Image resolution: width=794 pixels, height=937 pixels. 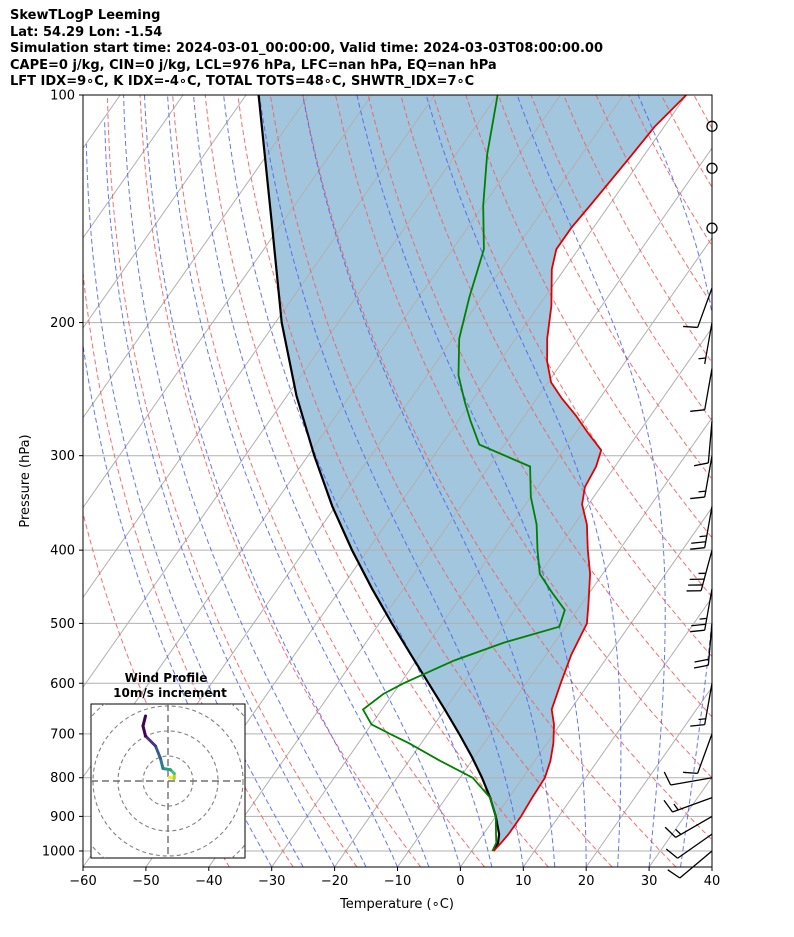 I want to click on x-tick-label: −20, so click(x=334, y=881).